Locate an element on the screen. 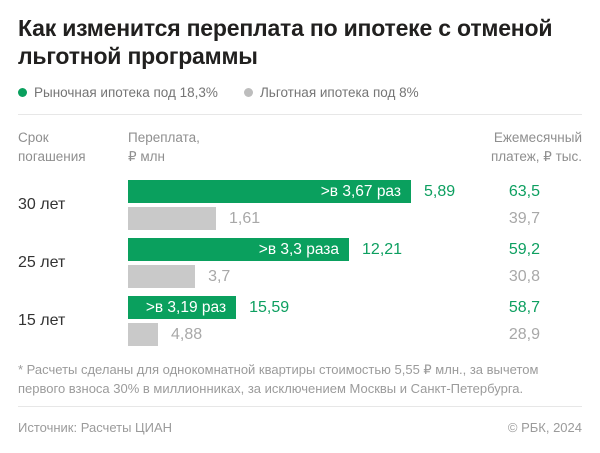  market-overpayment-value: 15,59 is located at coordinates (269, 307).